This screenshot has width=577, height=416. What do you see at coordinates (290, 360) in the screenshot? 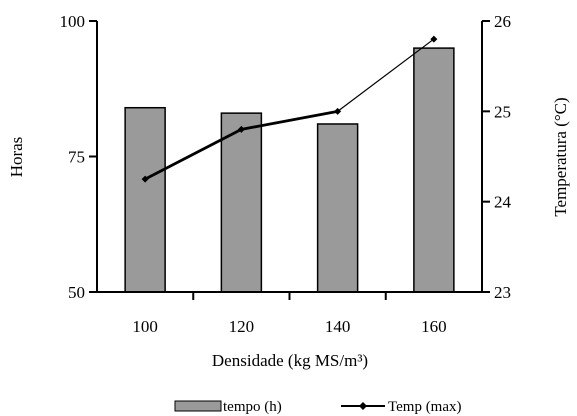
I see `x-axis-title: Densidade (kg MS/m³)` at bounding box center [290, 360].